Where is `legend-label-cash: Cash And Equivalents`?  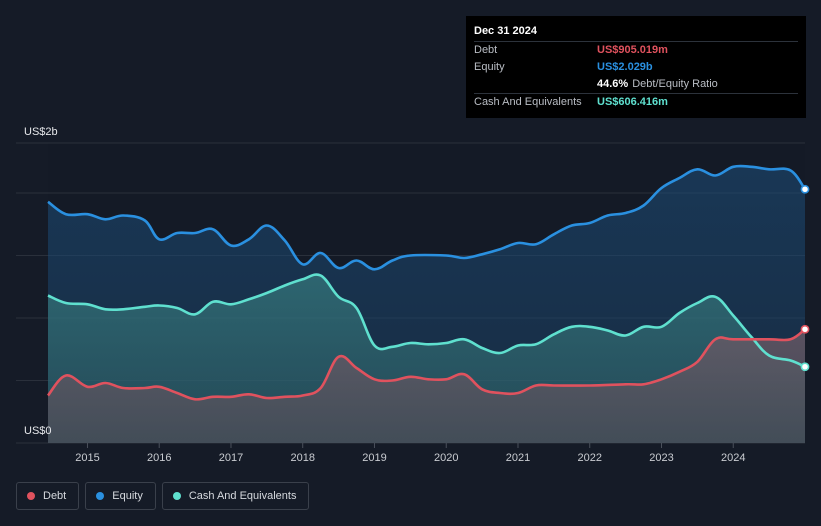
legend-label-cash: Cash And Equivalents is located at coordinates (242, 496).